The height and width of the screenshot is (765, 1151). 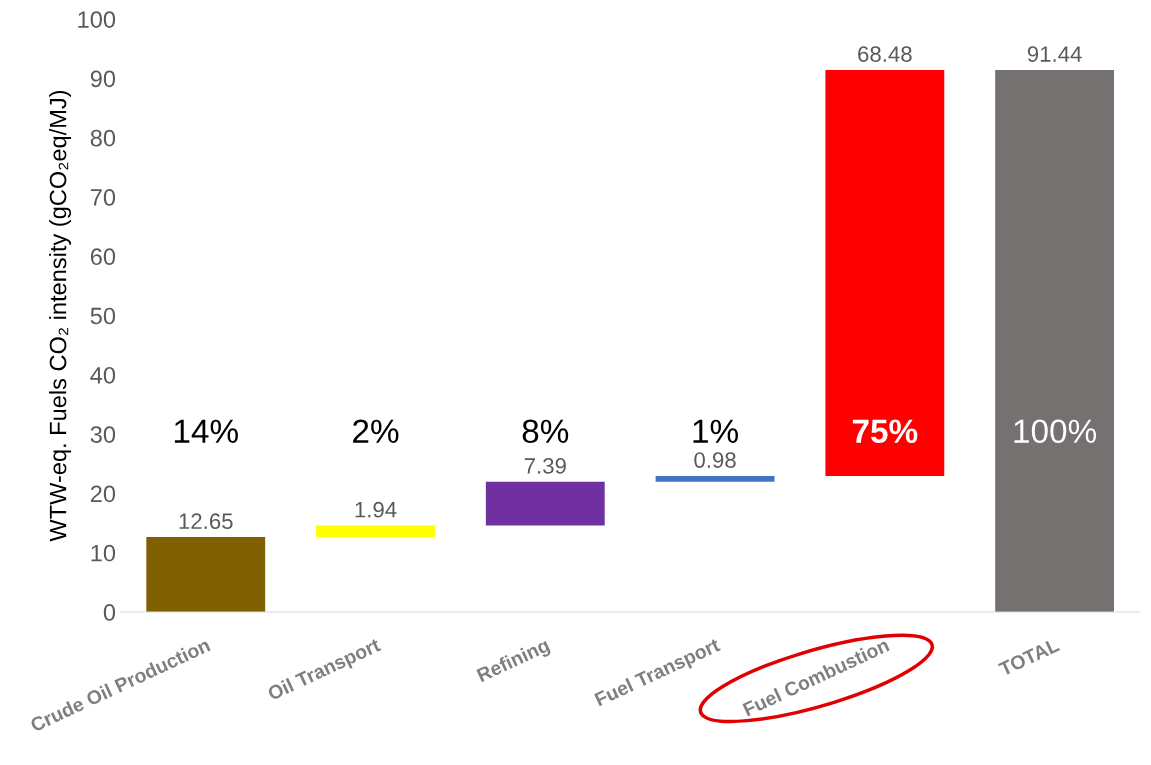 What do you see at coordinates (206, 521) in the screenshot?
I see `data-label: 12.65` at bounding box center [206, 521].